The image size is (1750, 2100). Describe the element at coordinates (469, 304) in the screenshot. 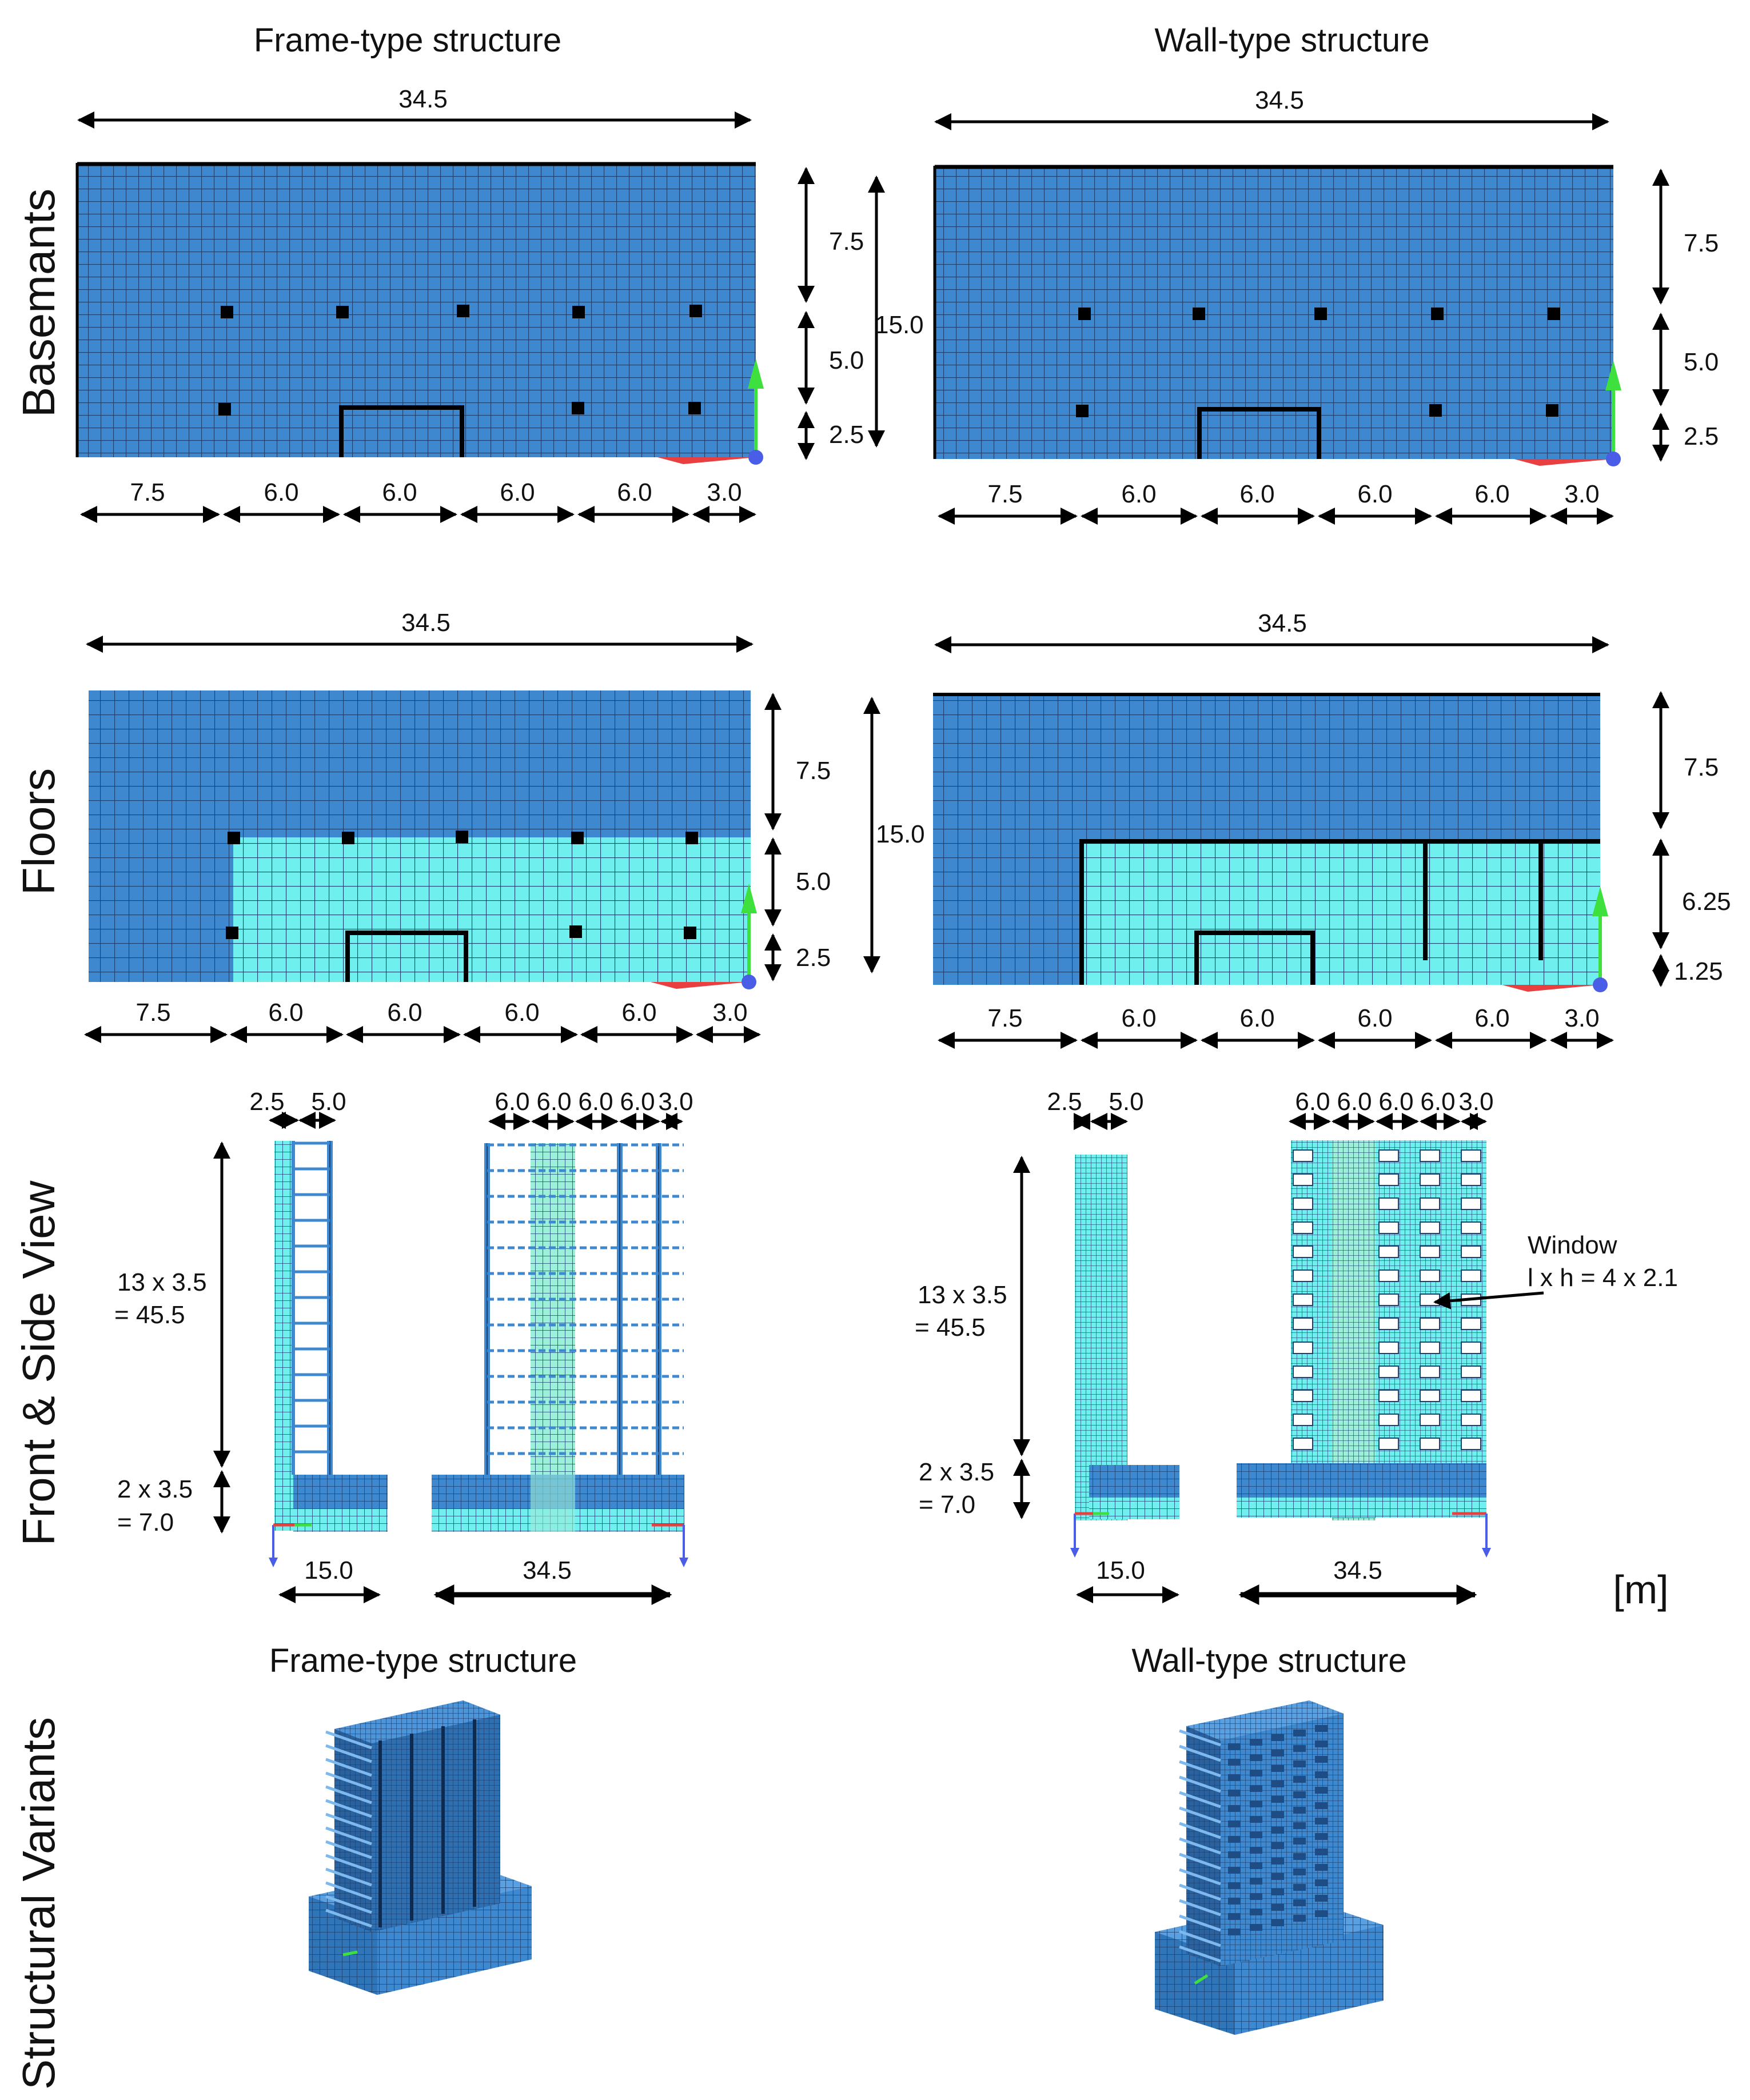

I see `basement-plan-frame: 34.5 7.5 5.0 2.5 7.5 6.0 6.0` at that location.